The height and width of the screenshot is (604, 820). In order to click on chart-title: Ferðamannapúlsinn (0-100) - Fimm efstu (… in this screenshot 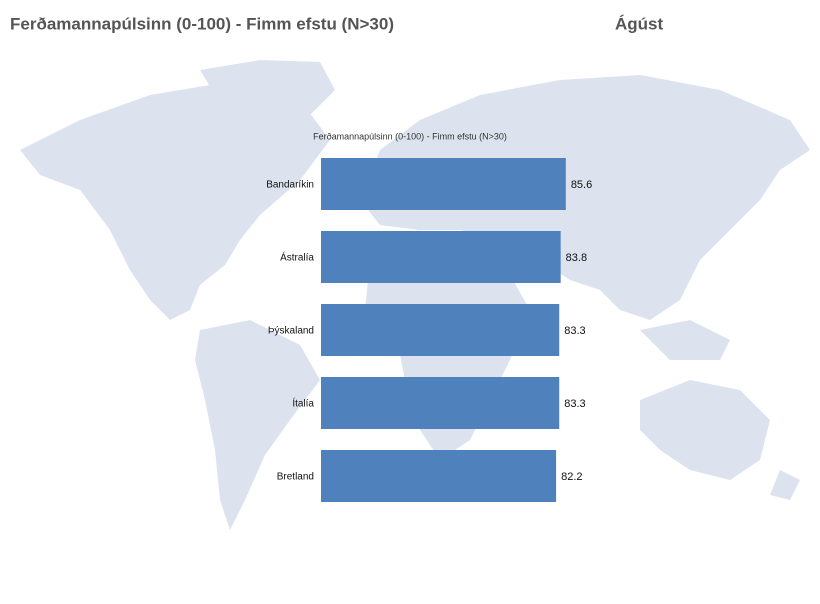, I will do `click(410, 136)`.